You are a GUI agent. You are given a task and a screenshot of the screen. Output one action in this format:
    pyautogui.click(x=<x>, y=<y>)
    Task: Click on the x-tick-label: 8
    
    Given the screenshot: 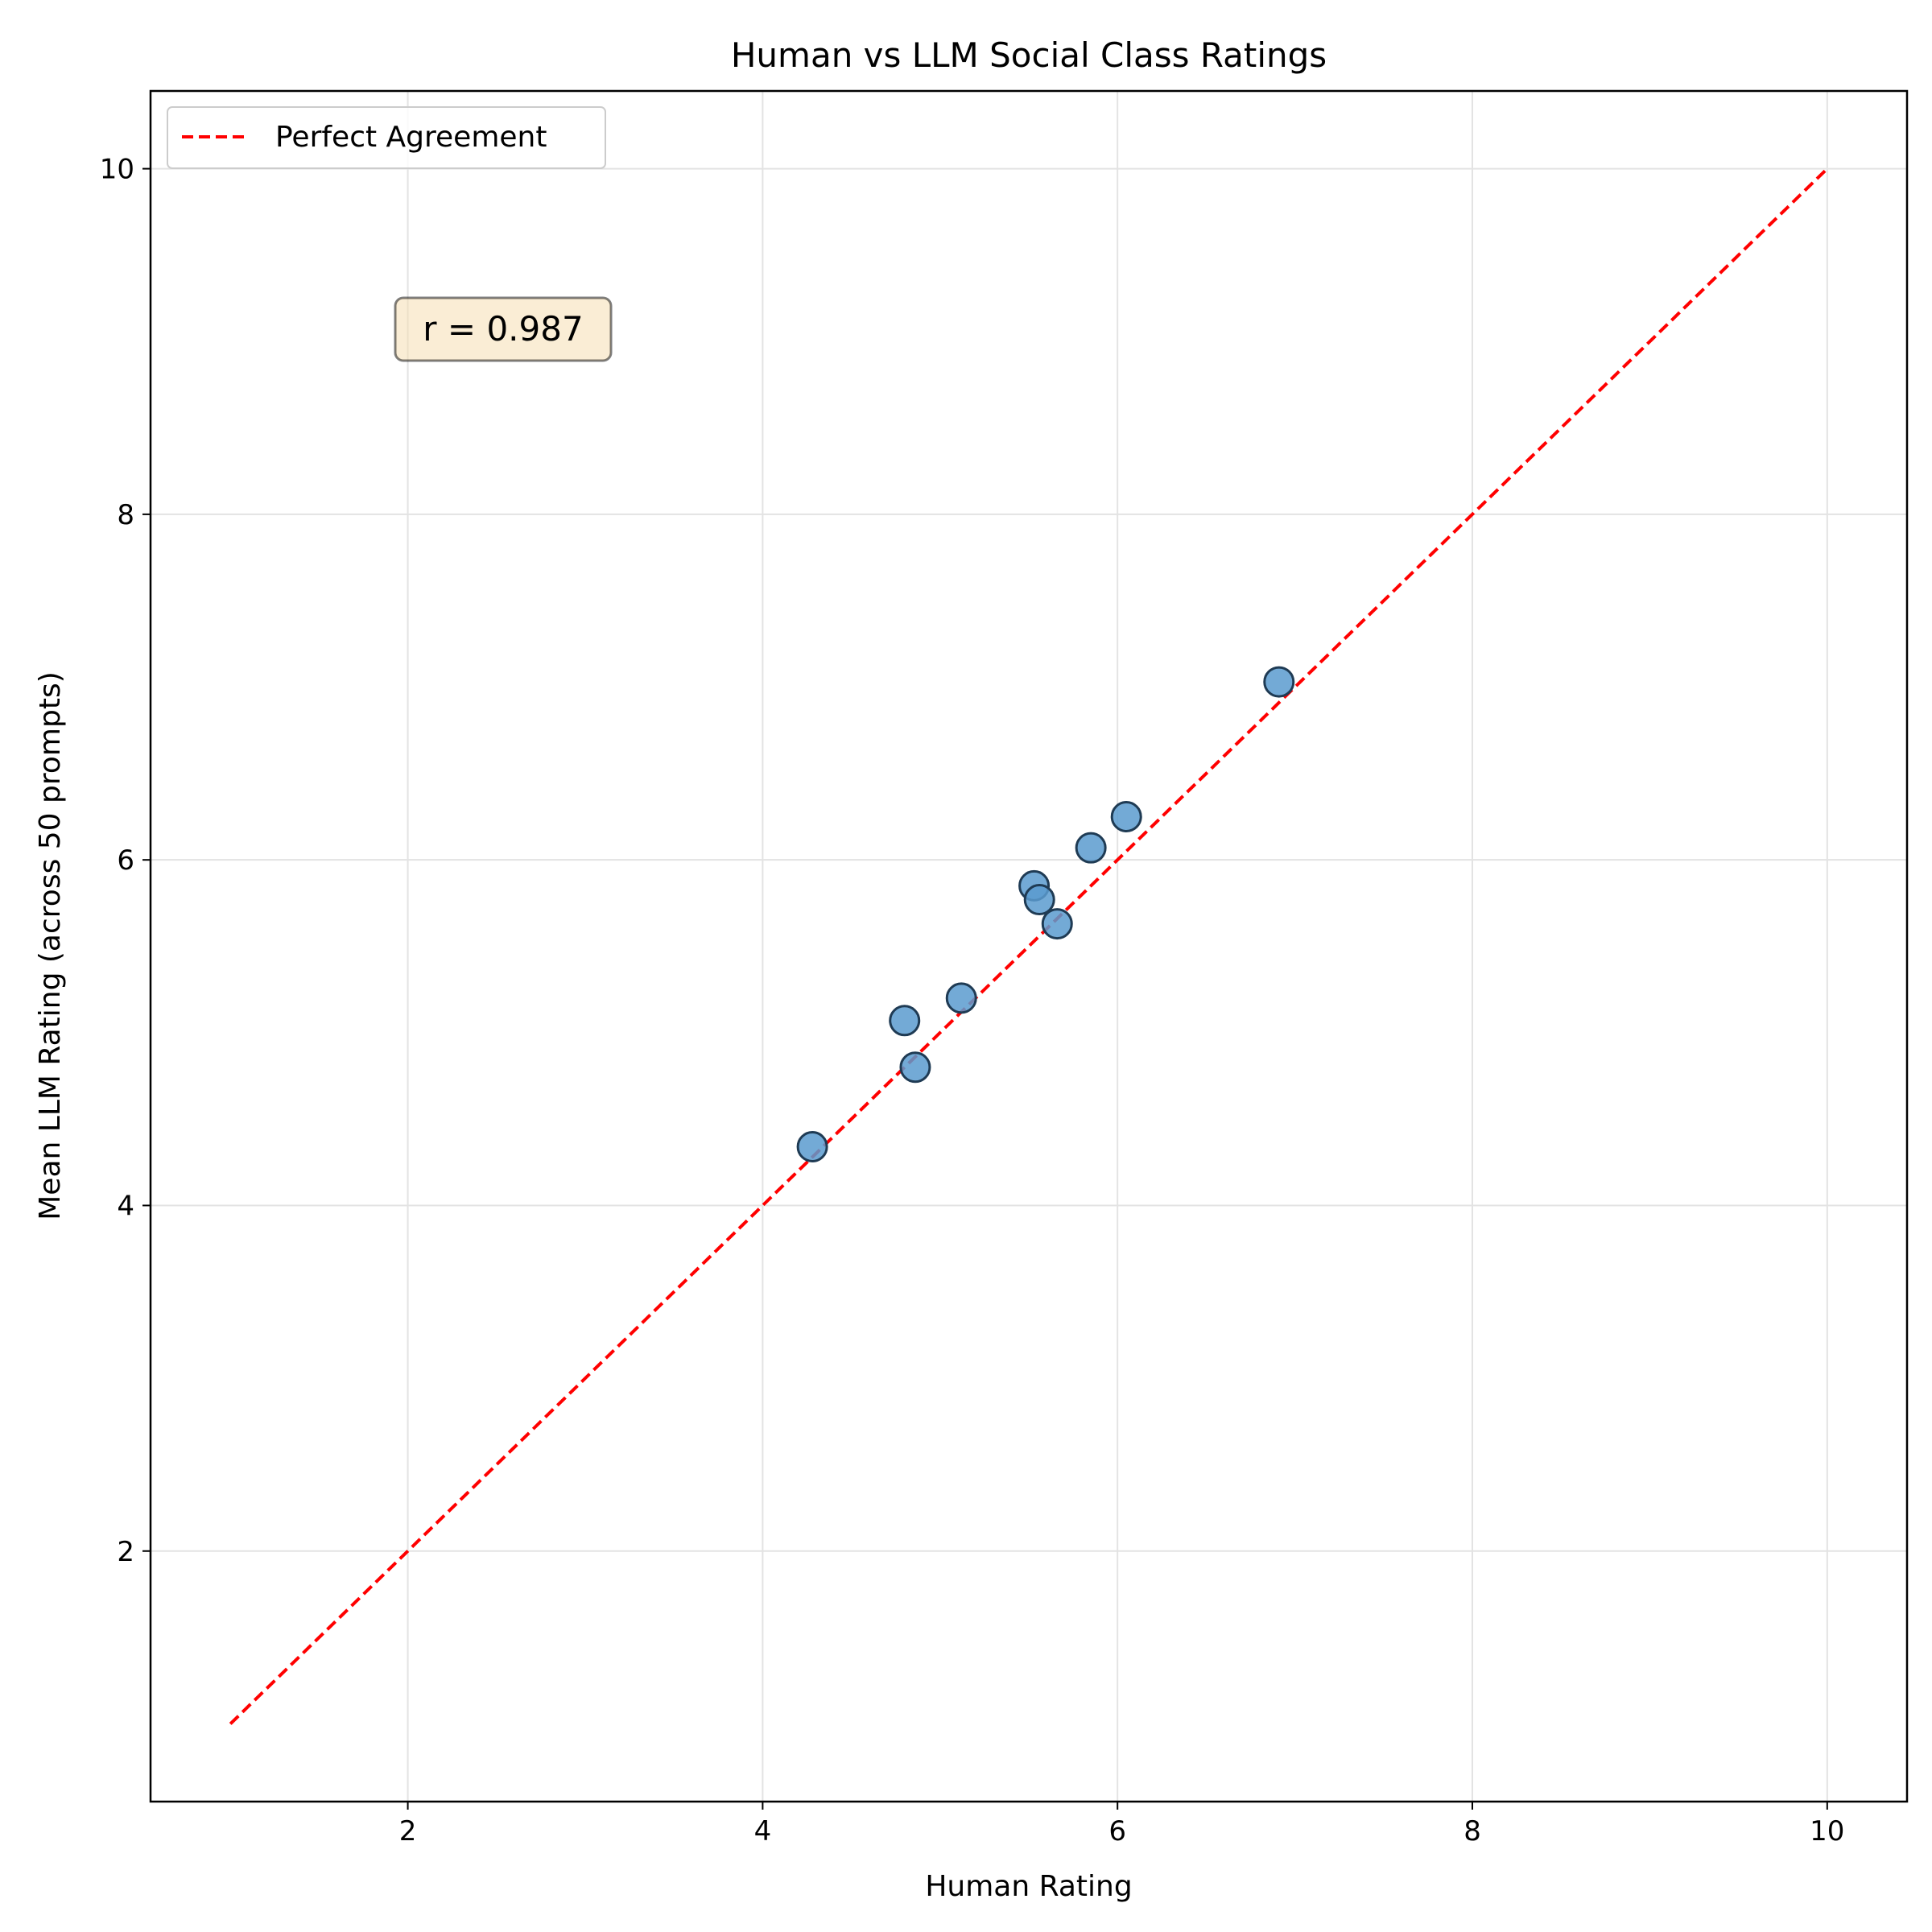 What is the action you would take?
    pyautogui.click(x=1472, y=1831)
    